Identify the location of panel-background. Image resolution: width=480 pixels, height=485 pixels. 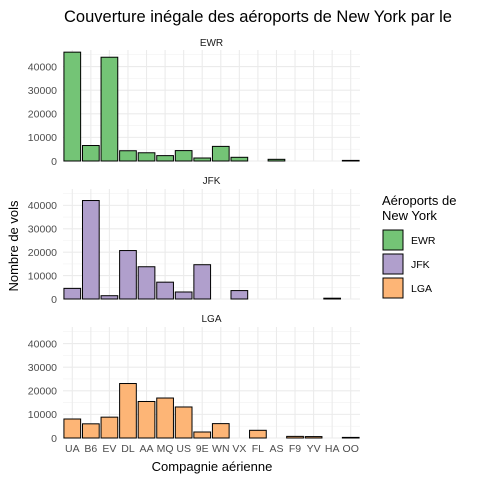
(211, 244).